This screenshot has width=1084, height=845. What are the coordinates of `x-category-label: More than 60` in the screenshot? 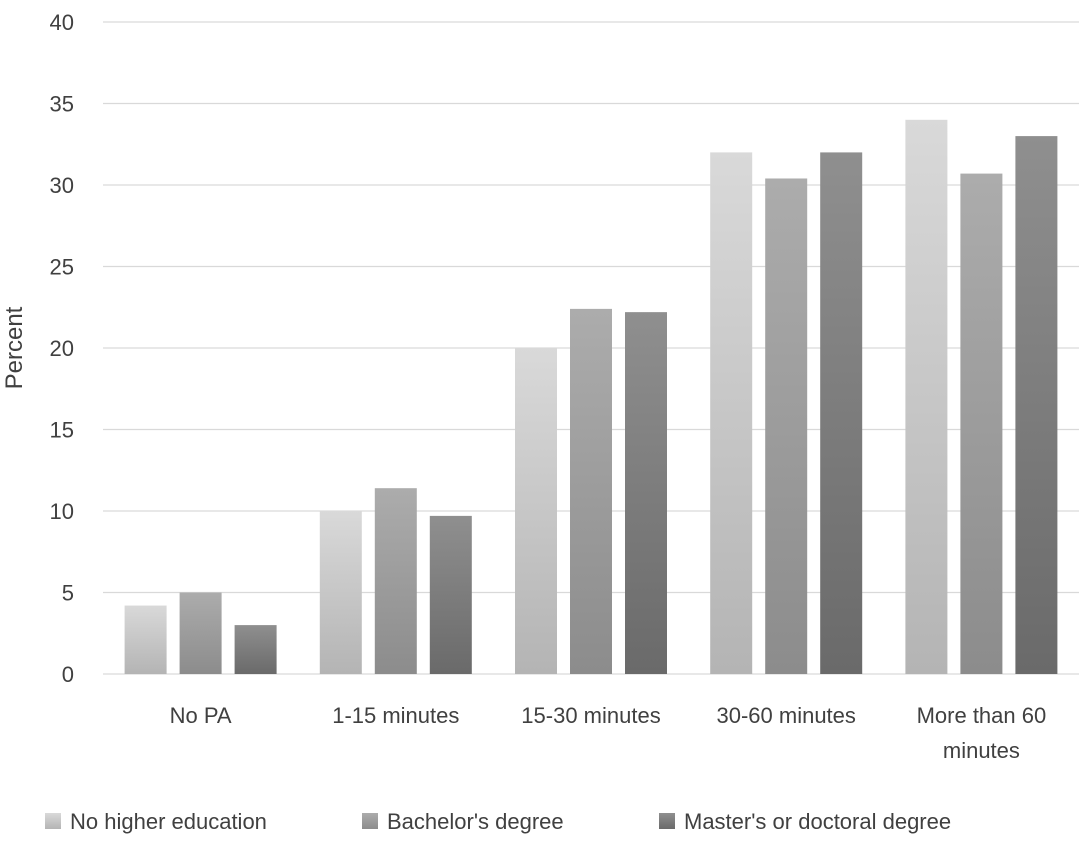 It's located at (982, 715).